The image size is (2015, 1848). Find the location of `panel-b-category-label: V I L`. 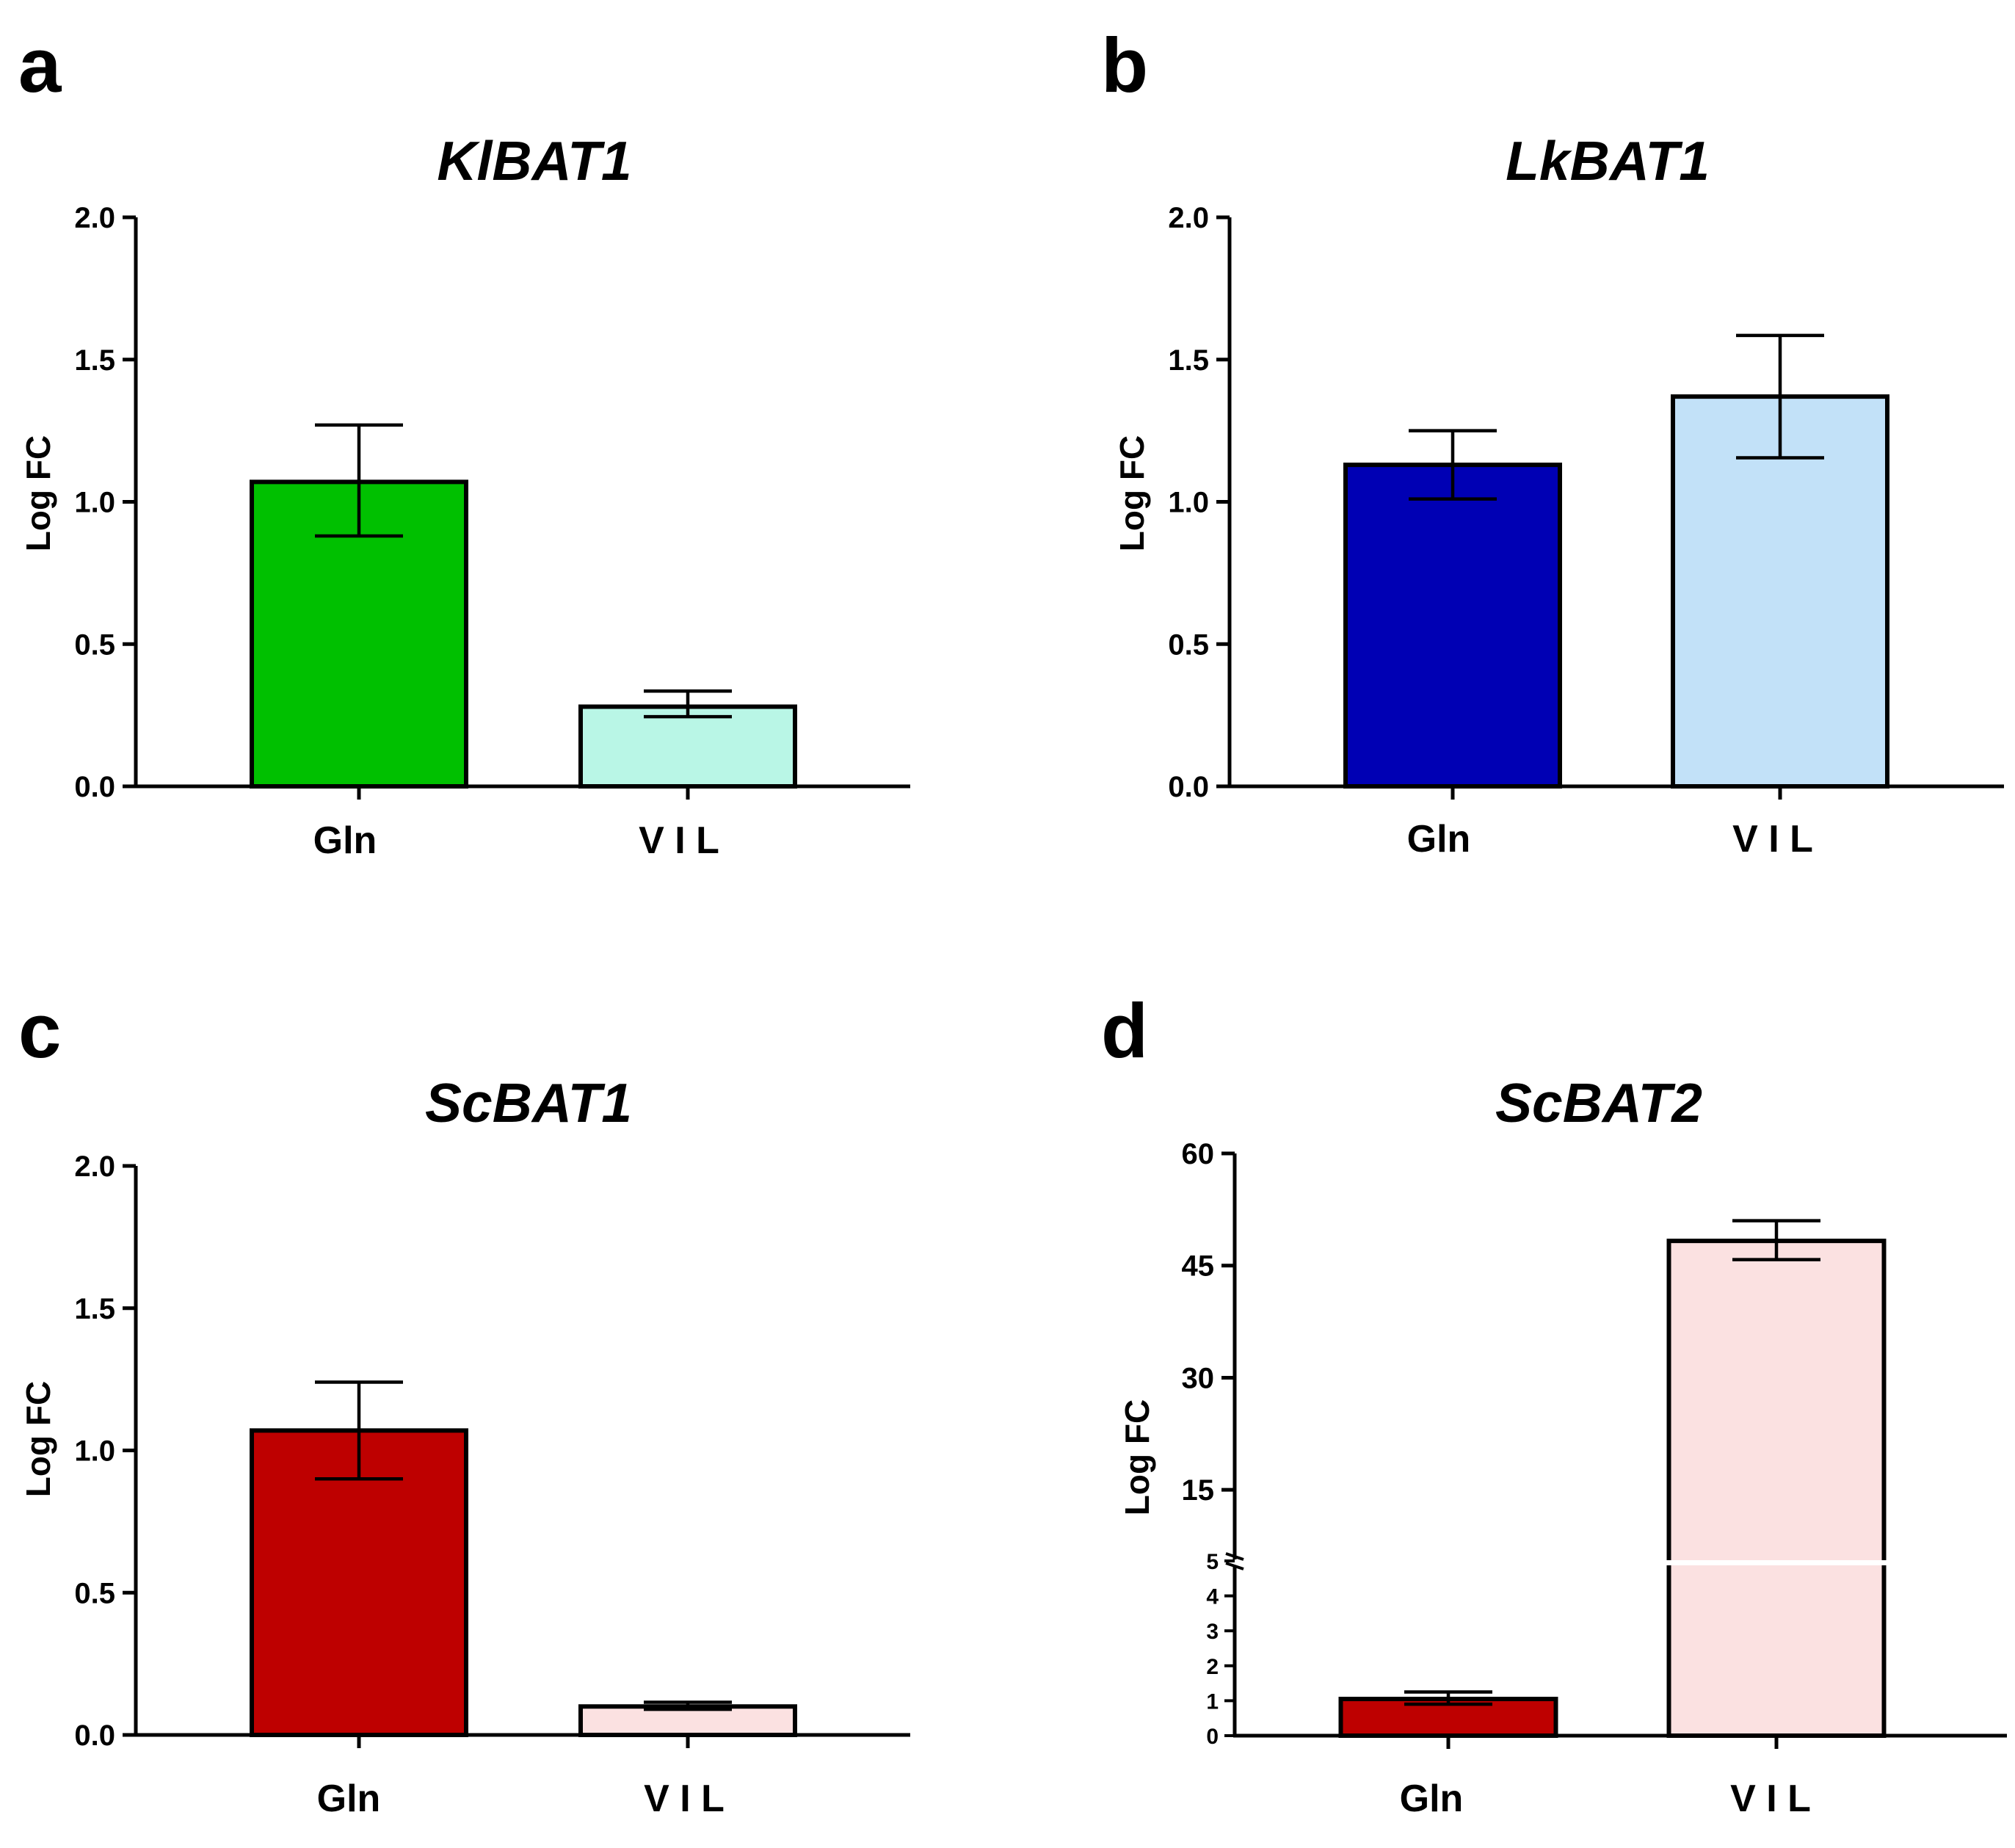

panel-b-category-label: V I L is located at coordinates (1772, 839).